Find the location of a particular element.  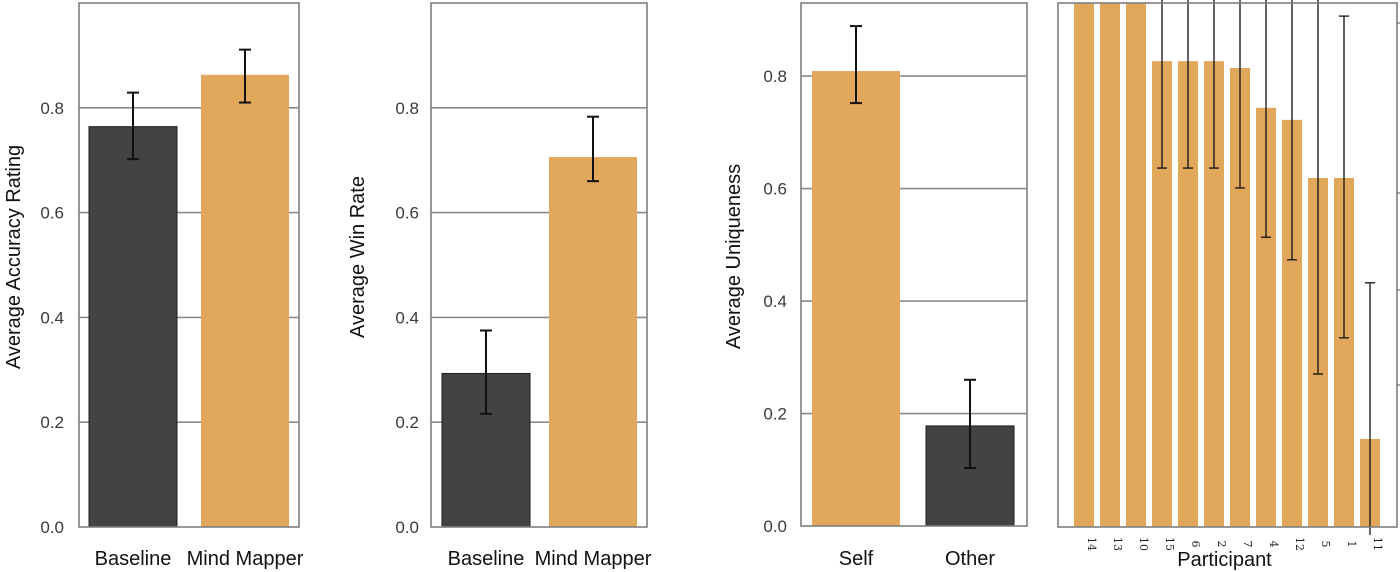

x-tick-label: 10 is located at coordinates (1143, 544).